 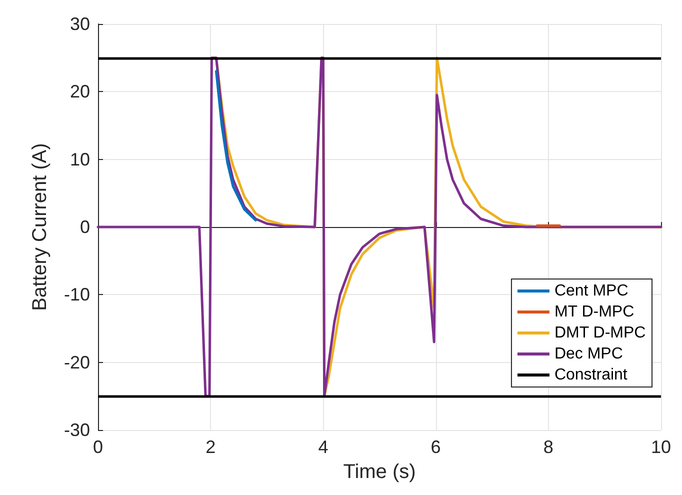 I want to click on legend-label: DMT D-MPC, so click(x=600, y=333).